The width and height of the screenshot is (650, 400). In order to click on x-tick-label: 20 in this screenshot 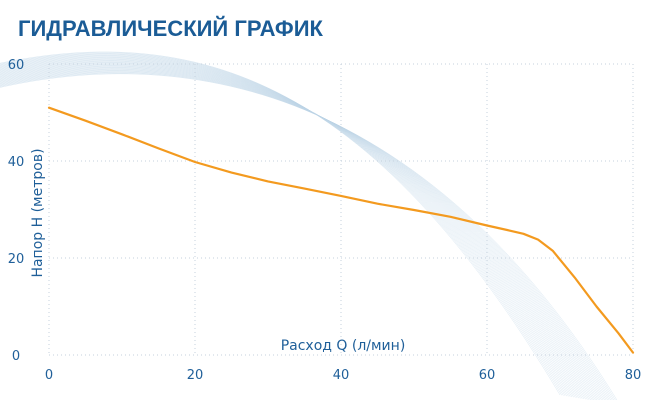, I will do `click(195, 375)`.